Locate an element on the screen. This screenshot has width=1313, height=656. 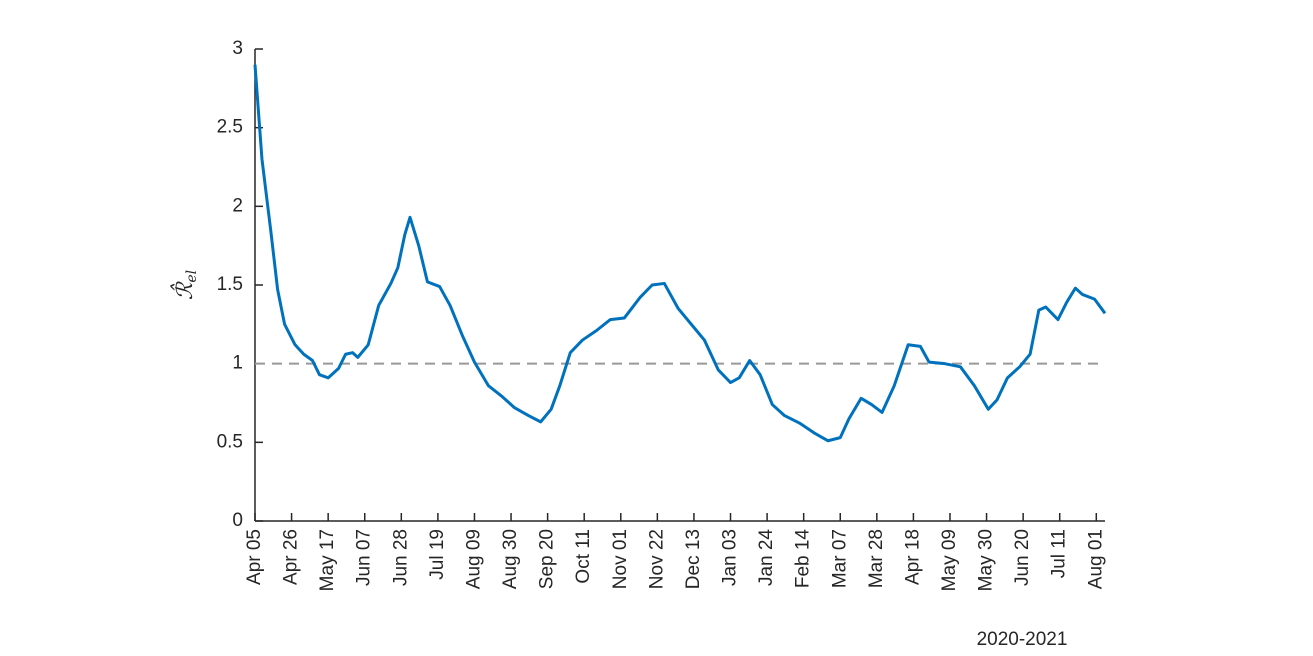
x-tick-label: Mar 07 is located at coordinates (839, 558).